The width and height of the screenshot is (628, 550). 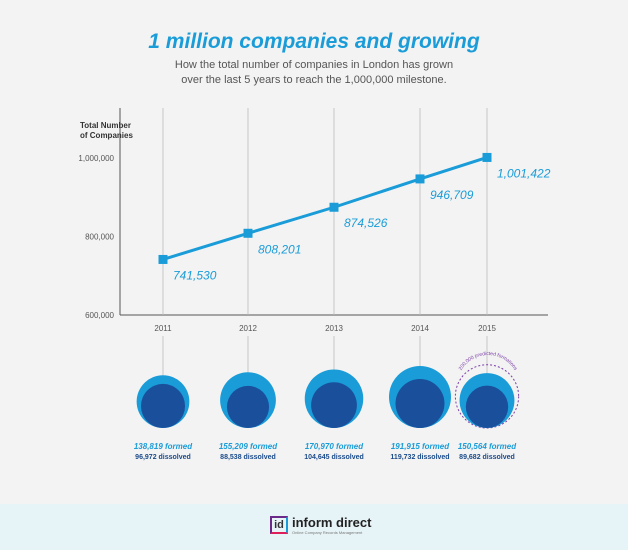 What do you see at coordinates (366, 223) in the screenshot?
I see `data-label: 874,526` at bounding box center [366, 223].